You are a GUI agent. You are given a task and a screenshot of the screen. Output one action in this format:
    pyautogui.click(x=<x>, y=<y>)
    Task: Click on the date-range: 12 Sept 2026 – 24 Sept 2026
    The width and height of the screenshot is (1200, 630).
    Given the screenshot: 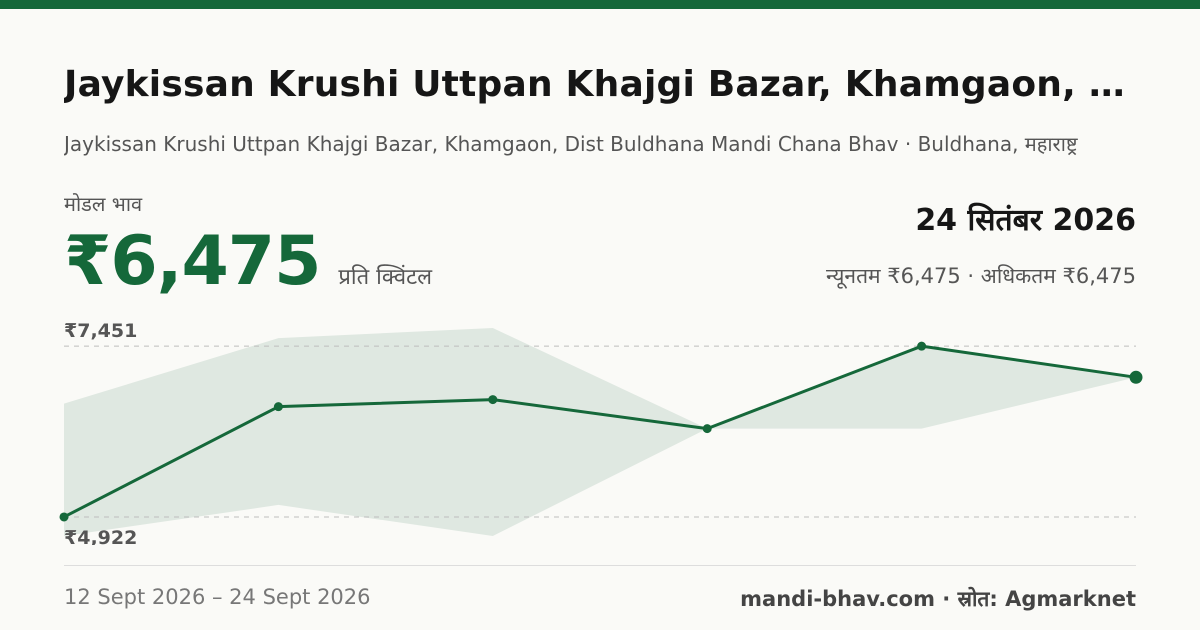 What is the action you would take?
    pyautogui.click(x=217, y=597)
    